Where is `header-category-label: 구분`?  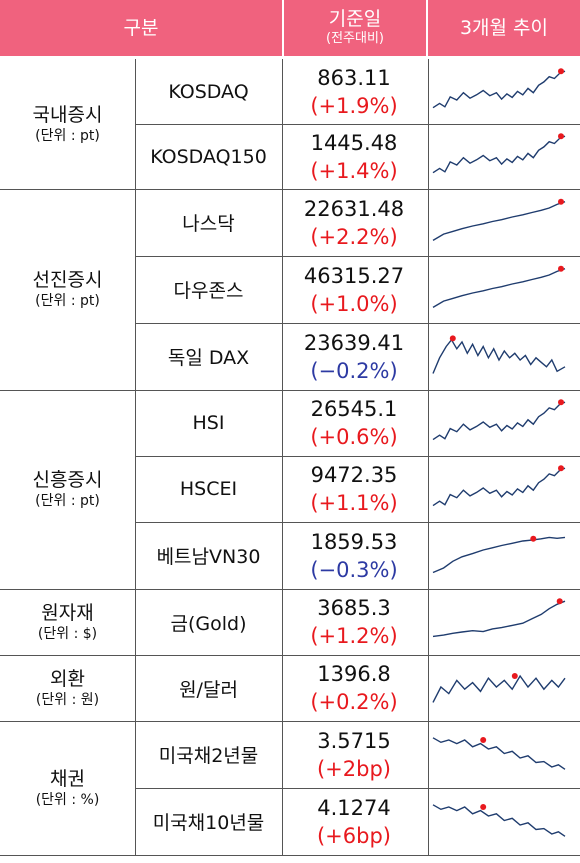 header-category-label: 구분 is located at coordinates (141, 28).